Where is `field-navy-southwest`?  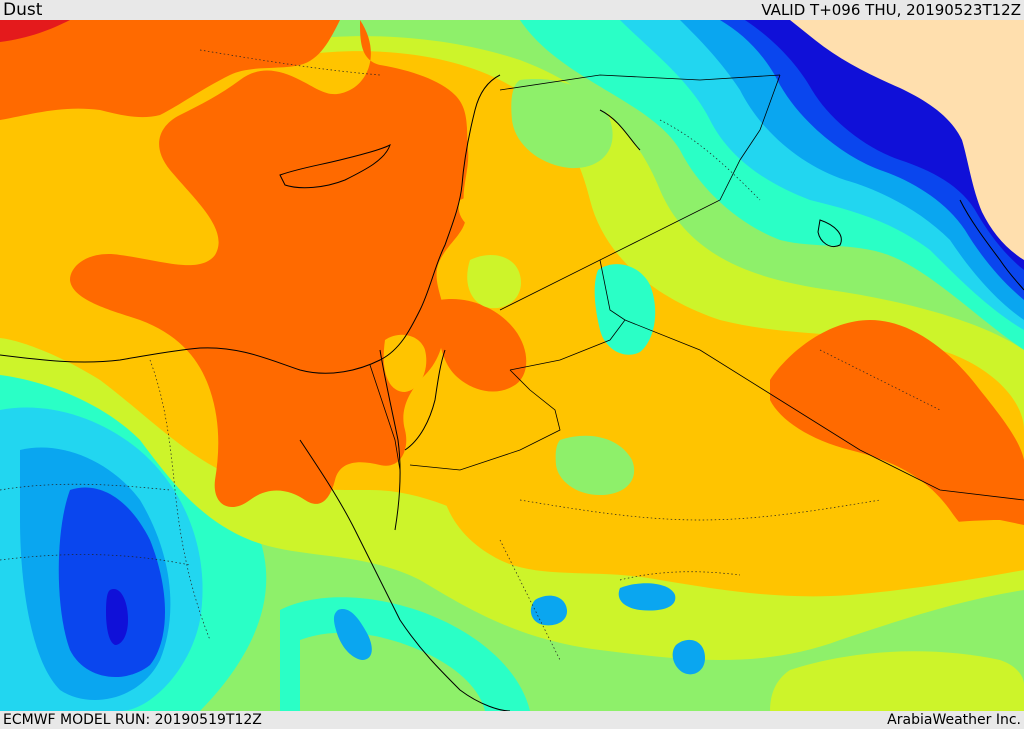 field-navy-southwest is located at coordinates (117, 617).